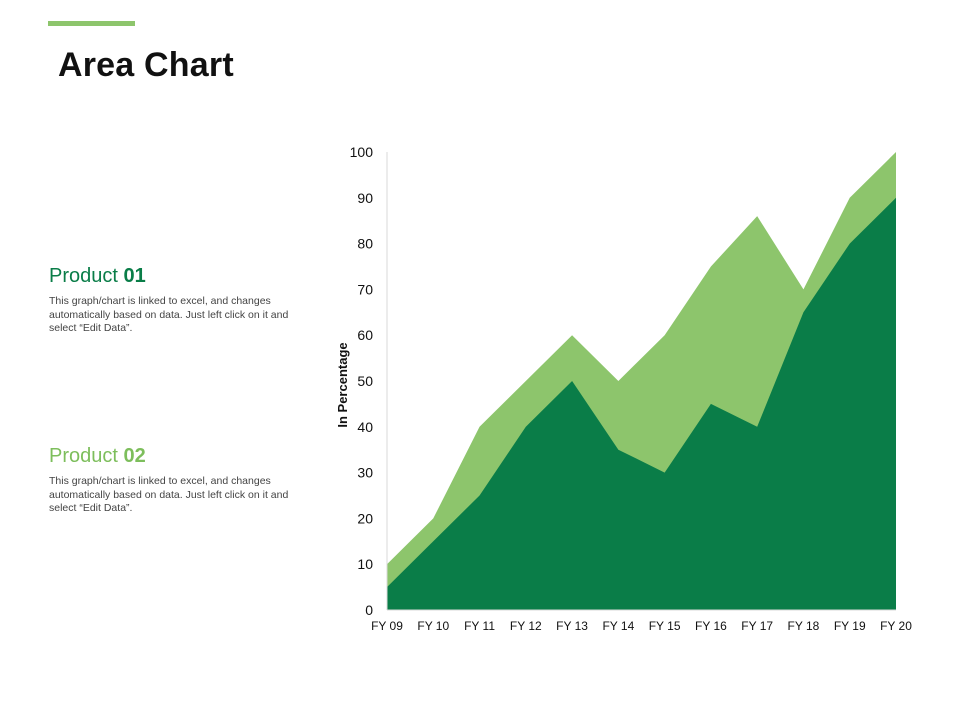 Image resolution: width=960 pixels, height=720 pixels. Describe the element at coordinates (365, 381) in the screenshot. I see `y-tick-label: 50` at that location.